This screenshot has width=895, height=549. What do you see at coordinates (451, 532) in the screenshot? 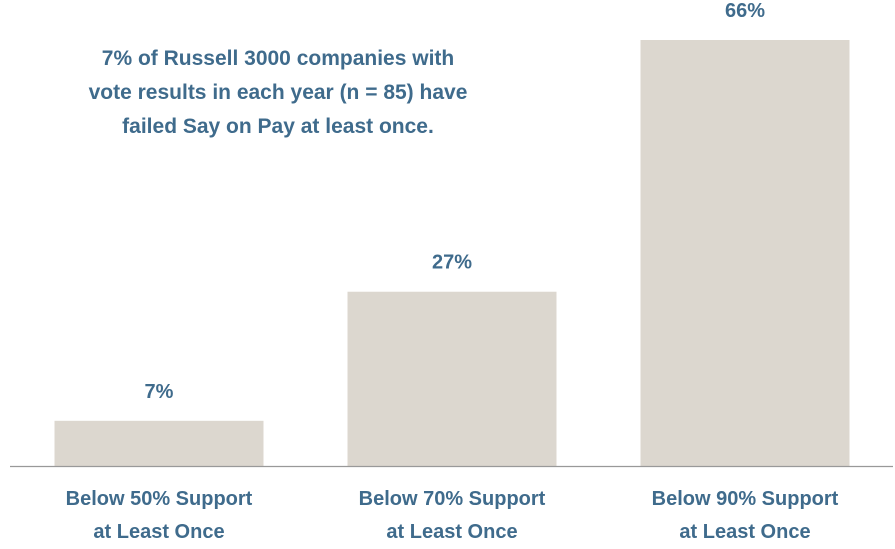
I see `category-label-2-line-2: at Least Once` at bounding box center [451, 532].